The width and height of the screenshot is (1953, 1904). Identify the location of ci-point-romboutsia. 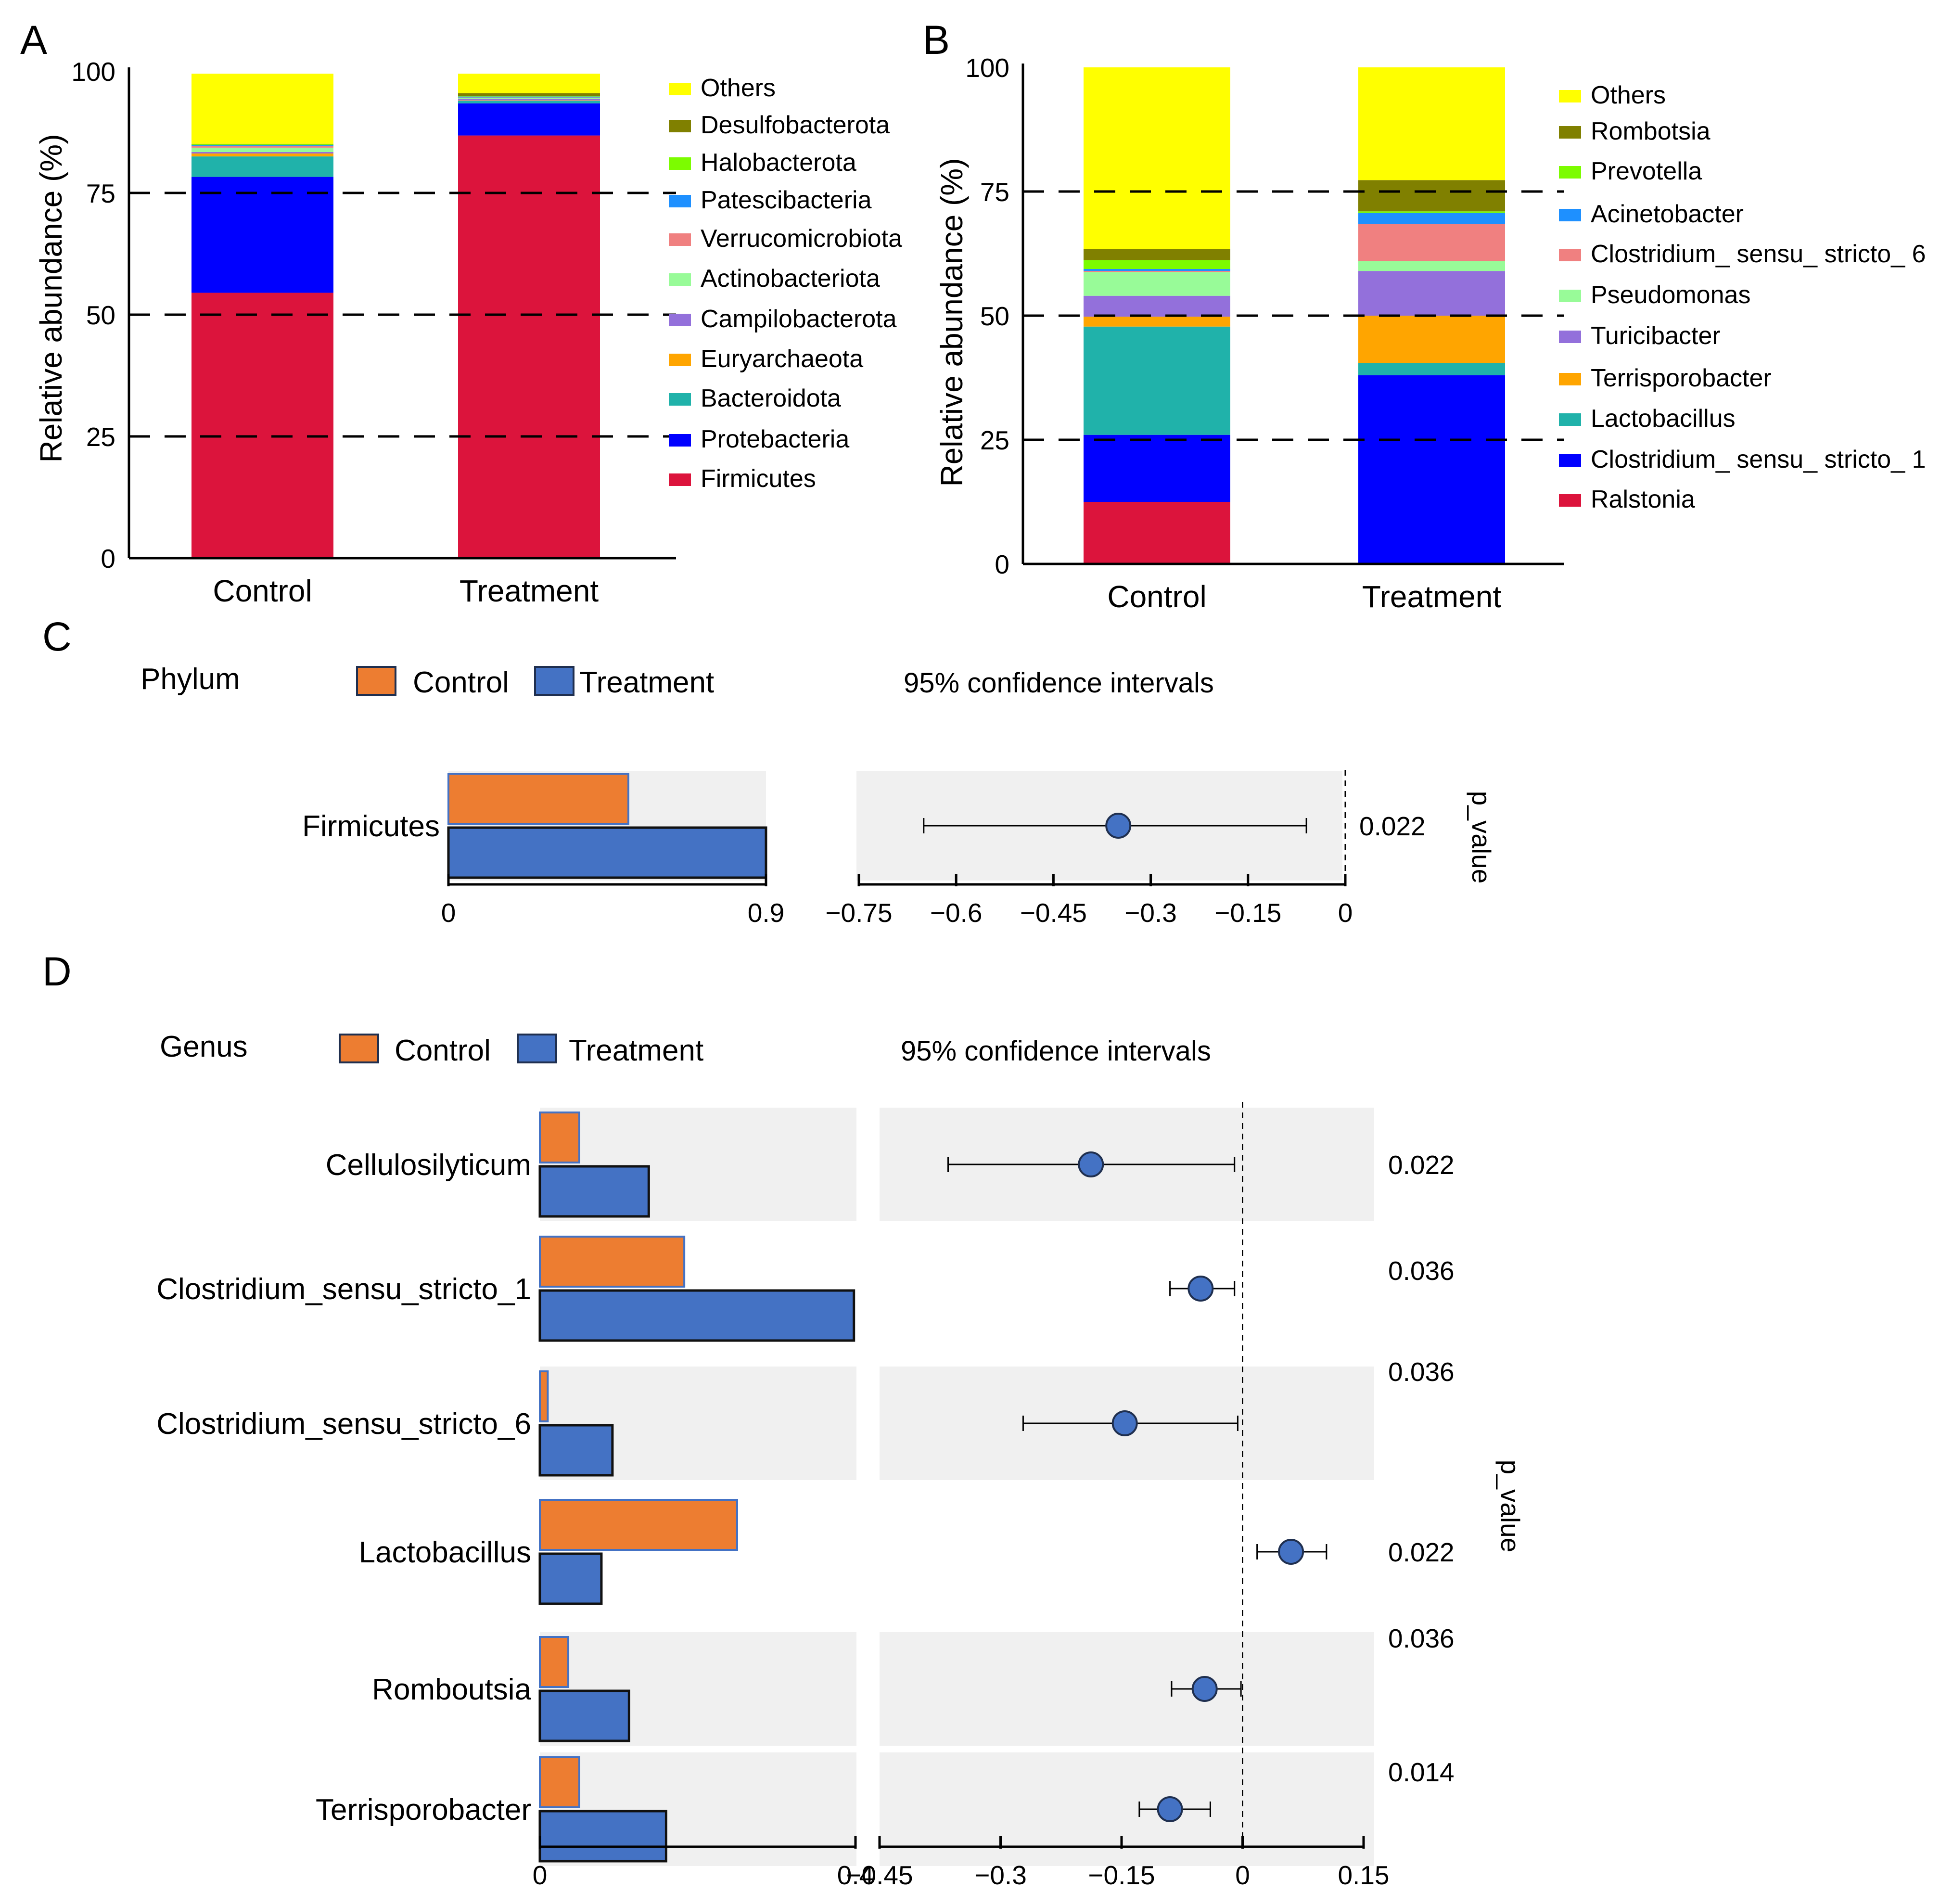
(1204, 1689).